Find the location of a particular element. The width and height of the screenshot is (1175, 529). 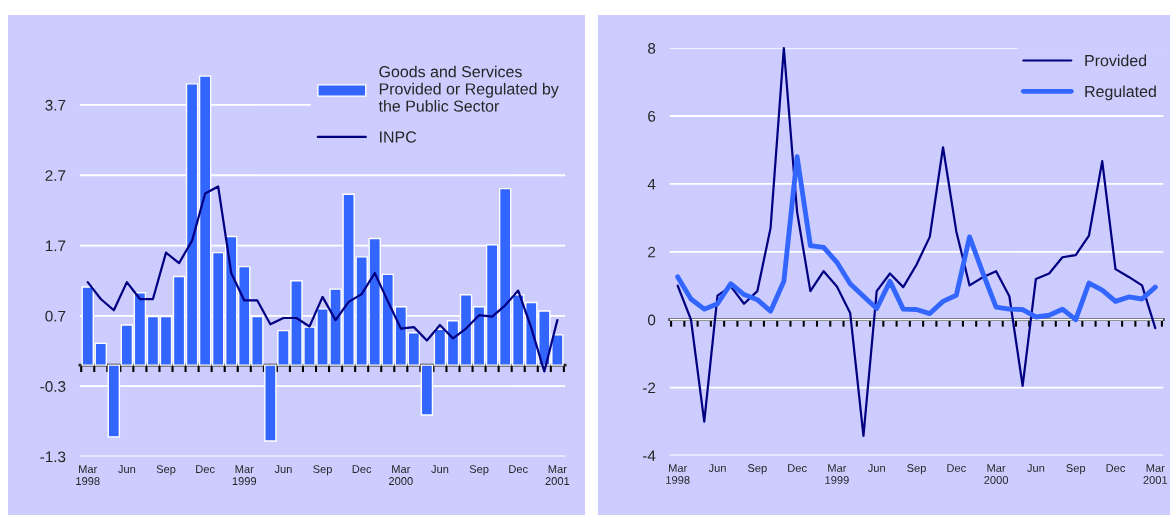

legend-label: INPC is located at coordinates (398, 137).